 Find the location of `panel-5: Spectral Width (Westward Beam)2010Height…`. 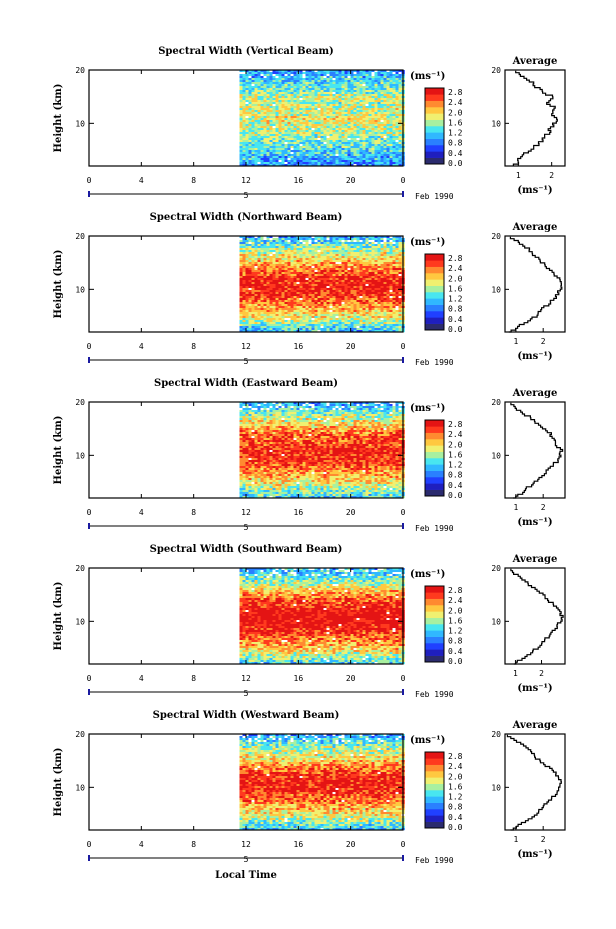

panel-5: Spectral Width (Westward Beam)2010Height… is located at coordinates (309, 787).